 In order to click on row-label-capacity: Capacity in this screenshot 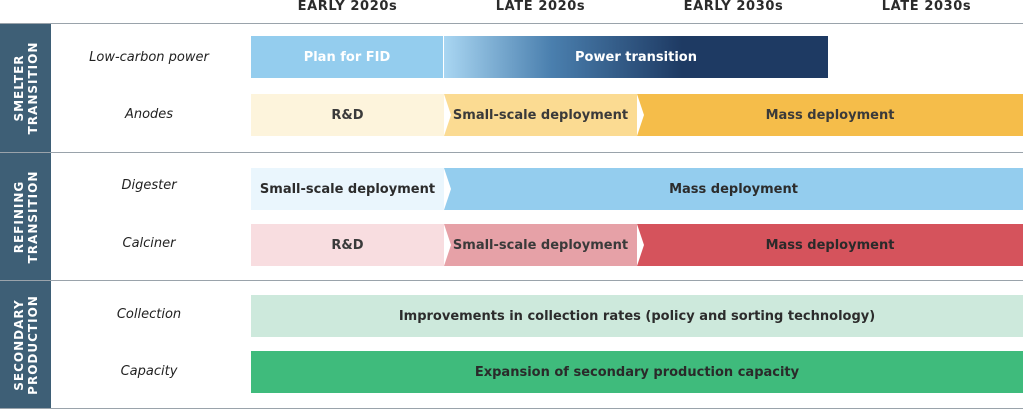, I will do `click(149, 371)`.